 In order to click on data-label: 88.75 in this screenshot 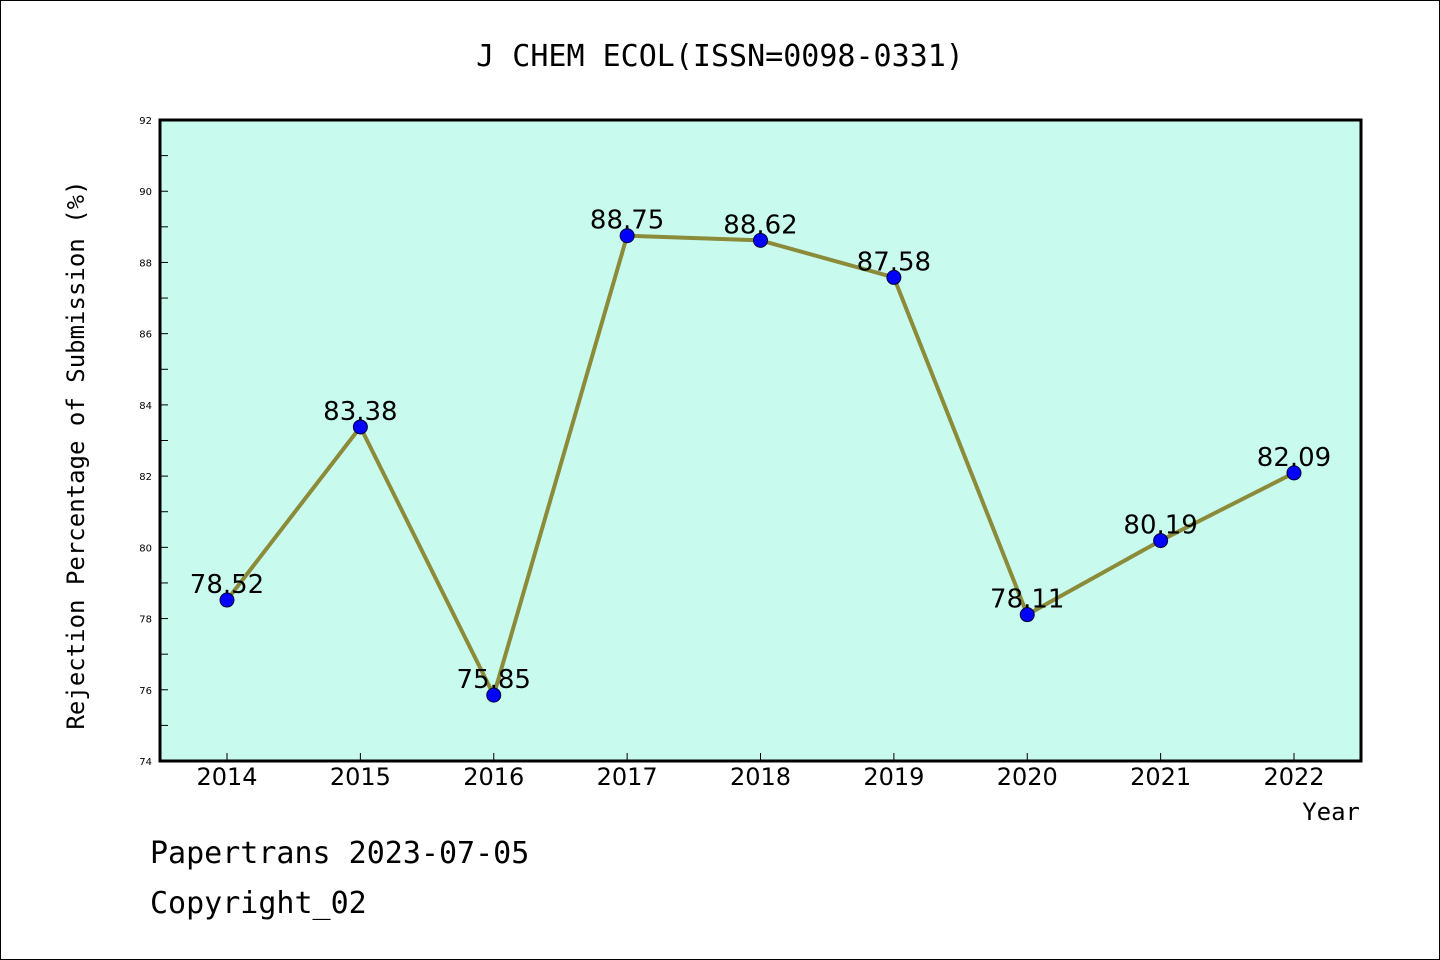, I will do `click(627, 221)`.